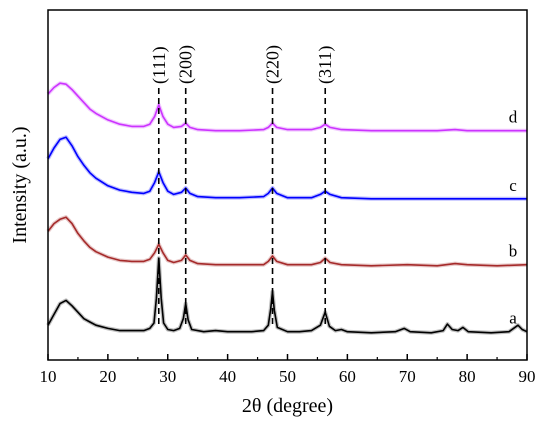 The width and height of the screenshot is (550, 430). What do you see at coordinates (287, 107) in the screenshot?
I see `series-d-line` at bounding box center [287, 107].